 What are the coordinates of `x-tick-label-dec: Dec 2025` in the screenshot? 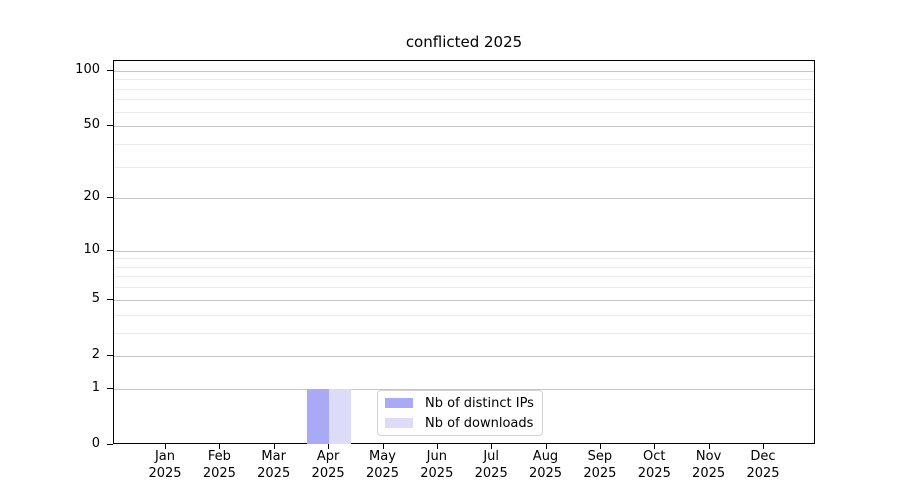 It's located at (763, 465).